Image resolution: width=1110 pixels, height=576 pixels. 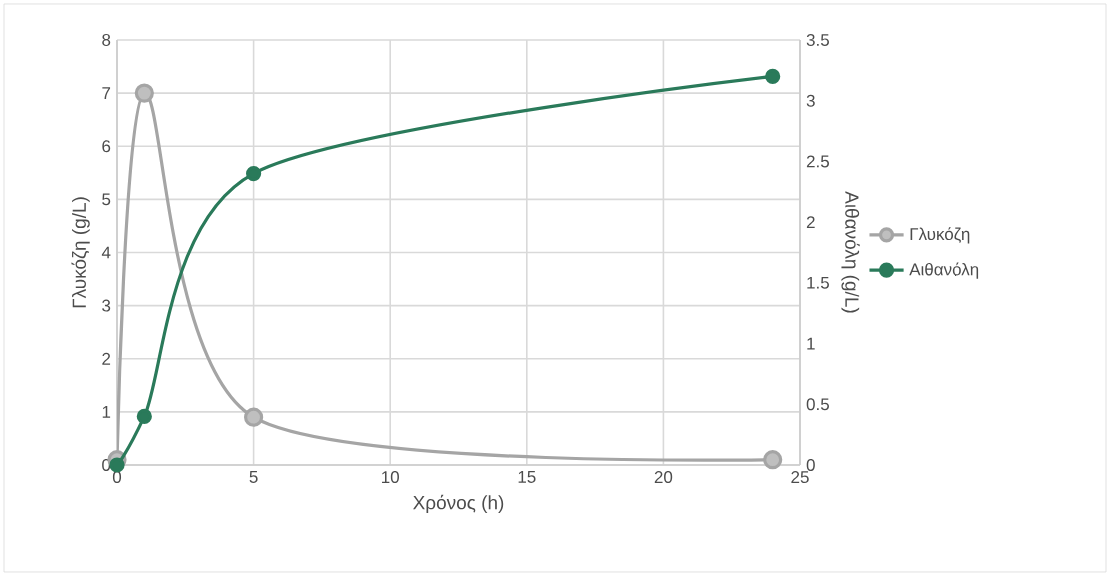 I want to click on y2-axis-title: Αιθανόλη (g/L), so click(x=850, y=252).